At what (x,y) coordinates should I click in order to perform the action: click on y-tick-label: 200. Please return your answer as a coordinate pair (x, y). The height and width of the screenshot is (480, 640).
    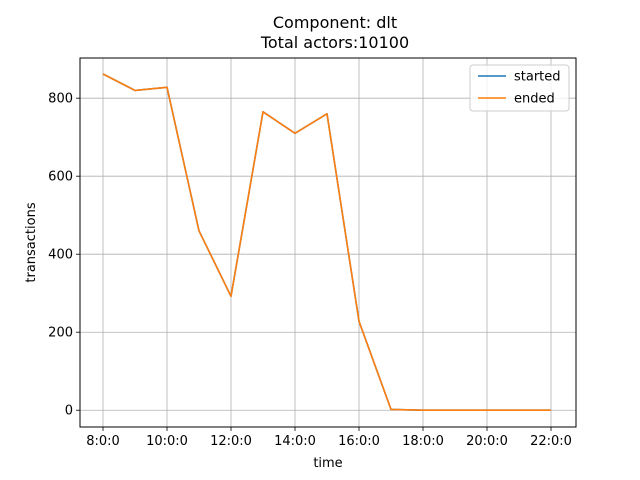
    Looking at the image, I should click on (60, 333).